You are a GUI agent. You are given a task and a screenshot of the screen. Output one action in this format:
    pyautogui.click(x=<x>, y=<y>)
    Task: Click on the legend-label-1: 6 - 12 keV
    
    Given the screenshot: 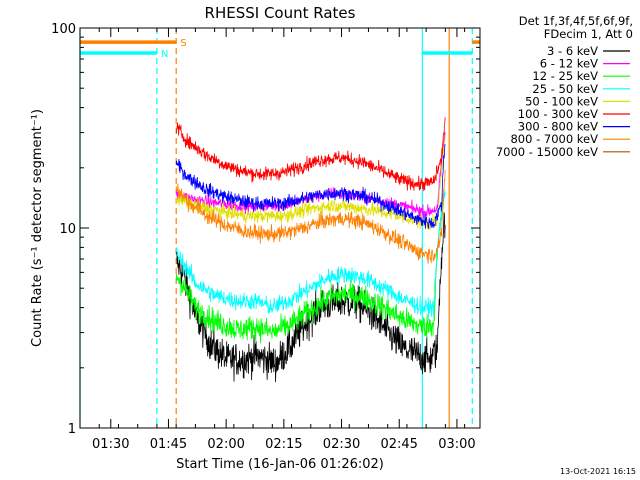 What is the action you would take?
    pyautogui.click(x=569, y=64)
    